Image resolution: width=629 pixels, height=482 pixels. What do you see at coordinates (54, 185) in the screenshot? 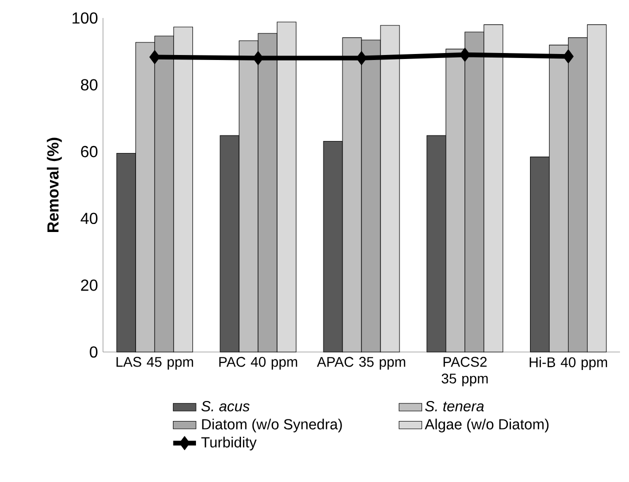
I see `y-axis-title: Removal (%)` at bounding box center [54, 185].